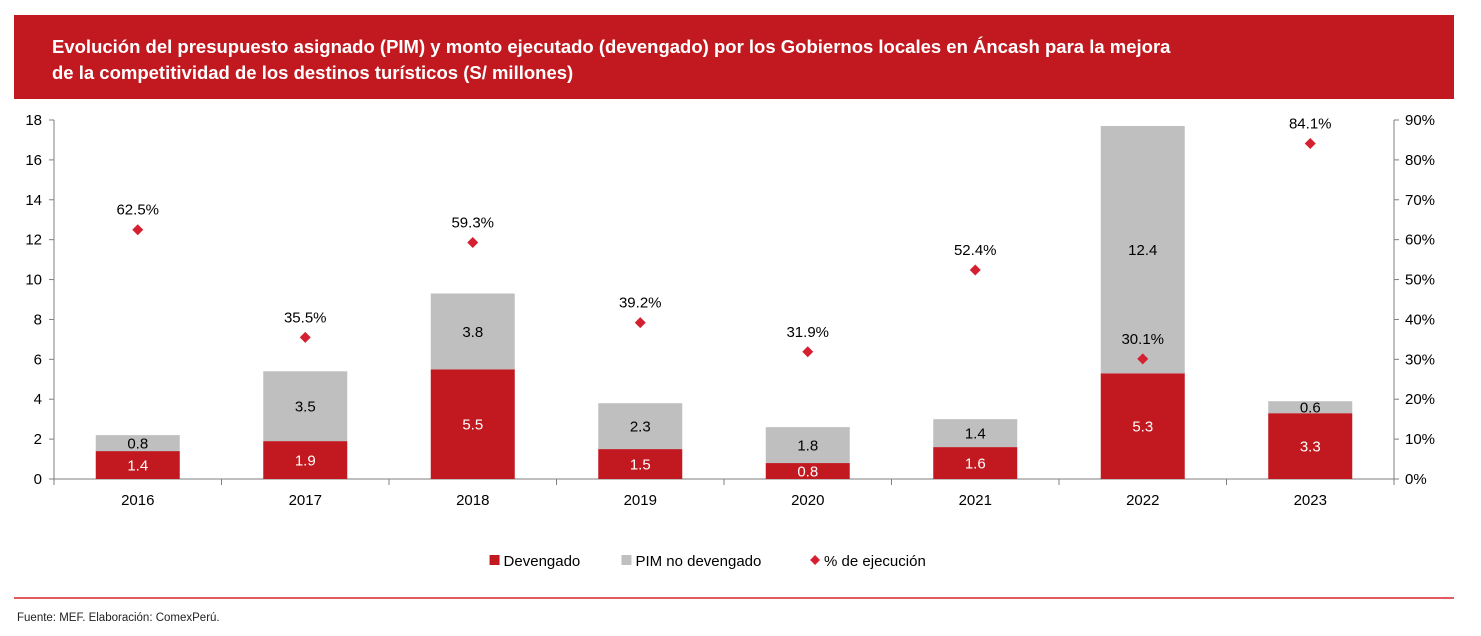  I want to click on data-label-devengado: 1.9, so click(305, 461).